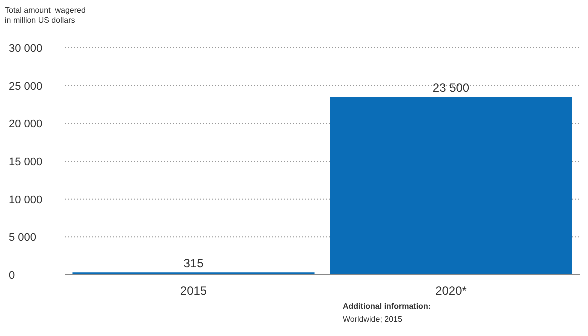 The height and width of the screenshot is (336, 588). What do you see at coordinates (451, 88) in the screenshot?
I see `data-label: 23 500` at bounding box center [451, 88].